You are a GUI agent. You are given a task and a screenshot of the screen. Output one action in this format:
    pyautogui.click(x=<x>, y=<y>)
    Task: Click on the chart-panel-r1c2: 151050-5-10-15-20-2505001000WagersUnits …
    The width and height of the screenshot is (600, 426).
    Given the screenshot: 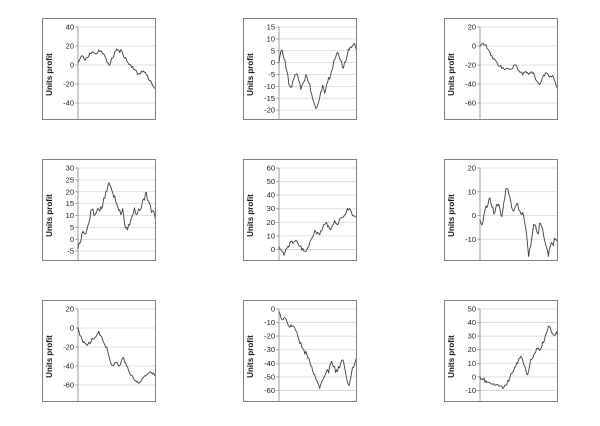 What is the action you would take?
    pyautogui.click(x=300, y=69)
    